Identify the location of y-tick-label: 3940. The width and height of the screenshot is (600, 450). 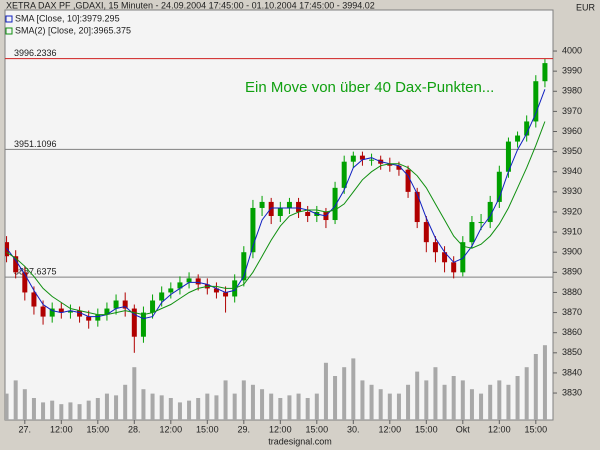
(572, 171).